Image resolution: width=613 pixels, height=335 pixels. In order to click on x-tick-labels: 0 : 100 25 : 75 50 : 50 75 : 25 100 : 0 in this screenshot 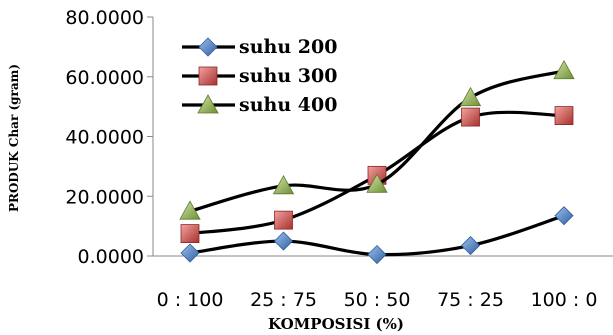, I will do `click(377, 300)`.